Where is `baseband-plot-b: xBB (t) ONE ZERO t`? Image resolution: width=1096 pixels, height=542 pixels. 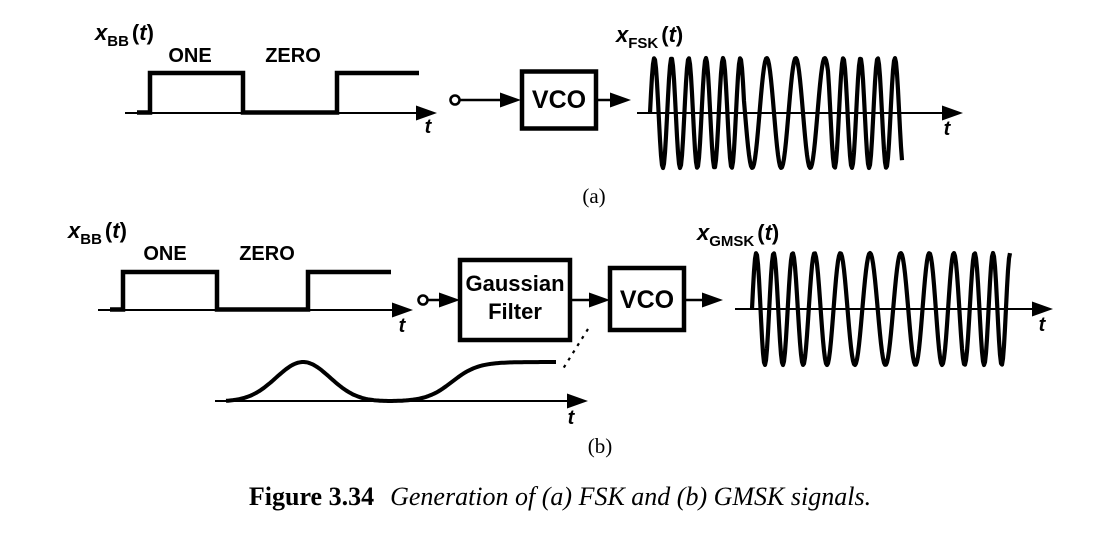
baseband-plot-b: xBB (t) ONE ZERO t is located at coordinates (240, 277).